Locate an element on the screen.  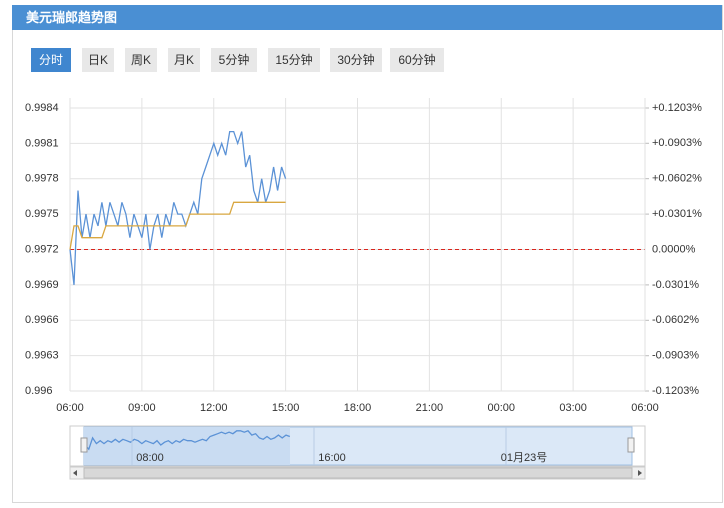
y-tick-label: 0.9978 is located at coordinates (42, 179).